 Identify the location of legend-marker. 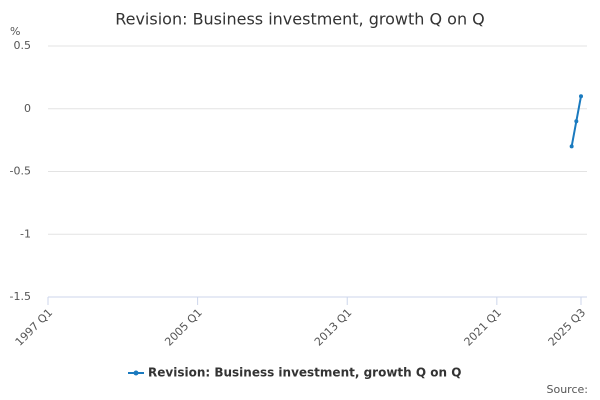
(136, 373).